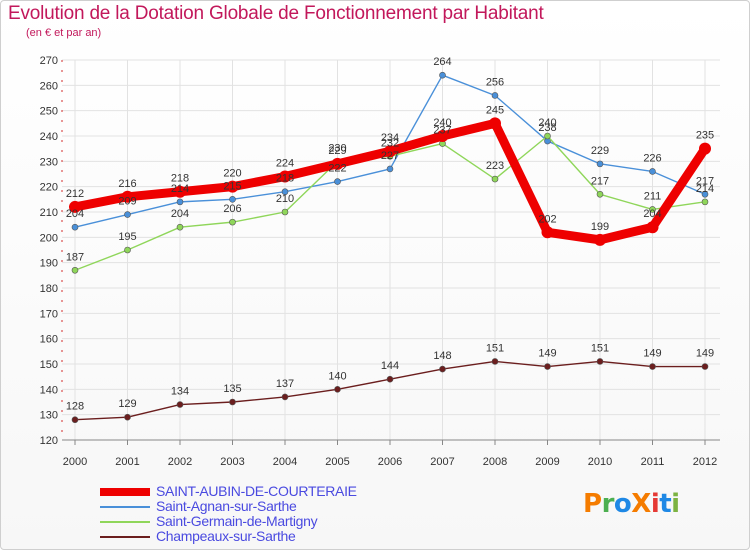  Describe the element at coordinates (237, 521) in the screenshot. I see `legend-label: Saint-Germain-de-Martigny` at that location.